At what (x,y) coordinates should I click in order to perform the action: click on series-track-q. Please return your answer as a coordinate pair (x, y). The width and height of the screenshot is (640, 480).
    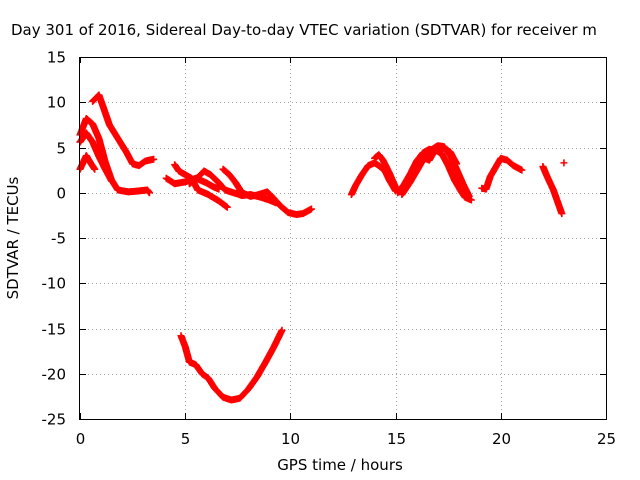
    Looking at the image, I should click on (564, 163).